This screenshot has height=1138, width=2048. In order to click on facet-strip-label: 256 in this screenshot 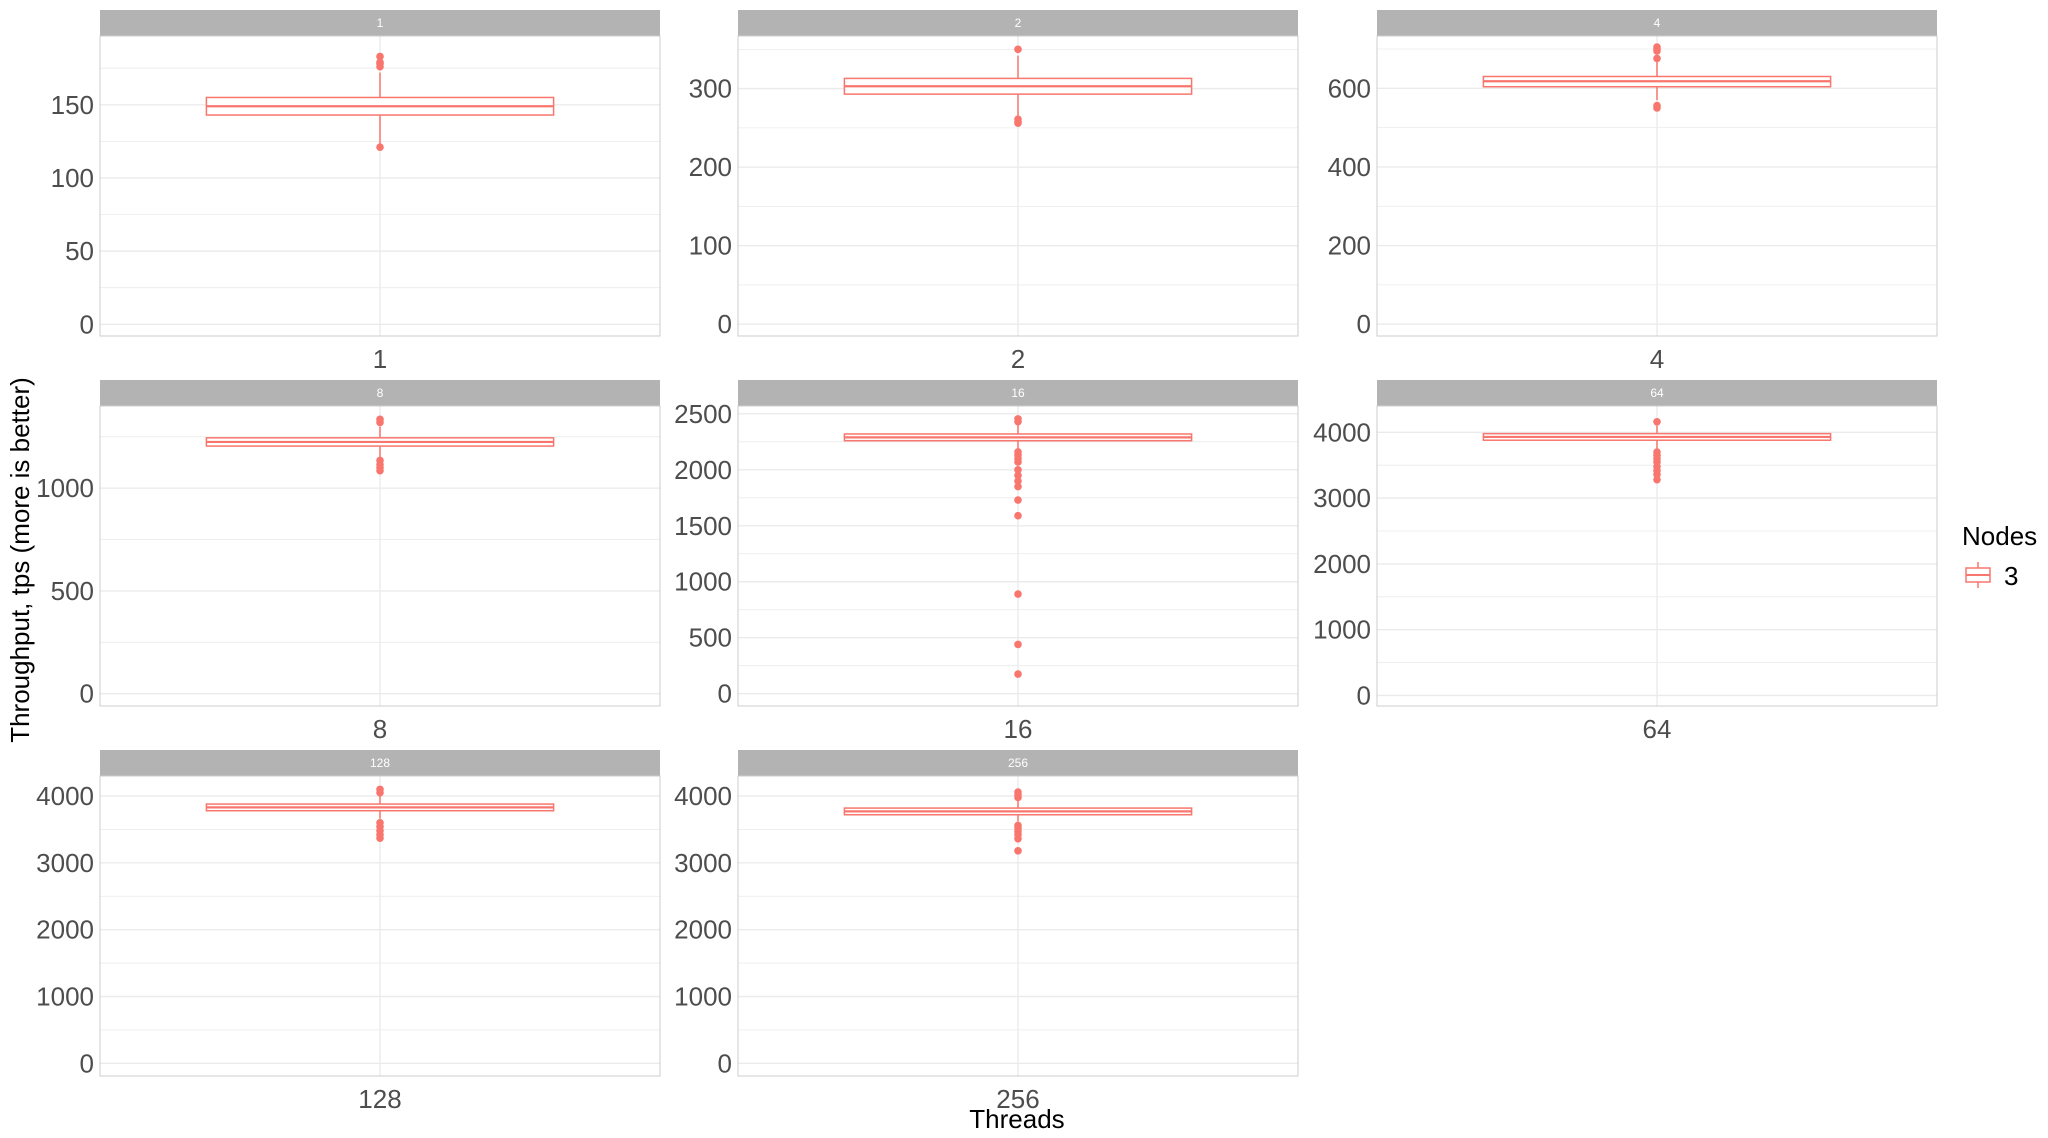, I will do `click(1018, 763)`.